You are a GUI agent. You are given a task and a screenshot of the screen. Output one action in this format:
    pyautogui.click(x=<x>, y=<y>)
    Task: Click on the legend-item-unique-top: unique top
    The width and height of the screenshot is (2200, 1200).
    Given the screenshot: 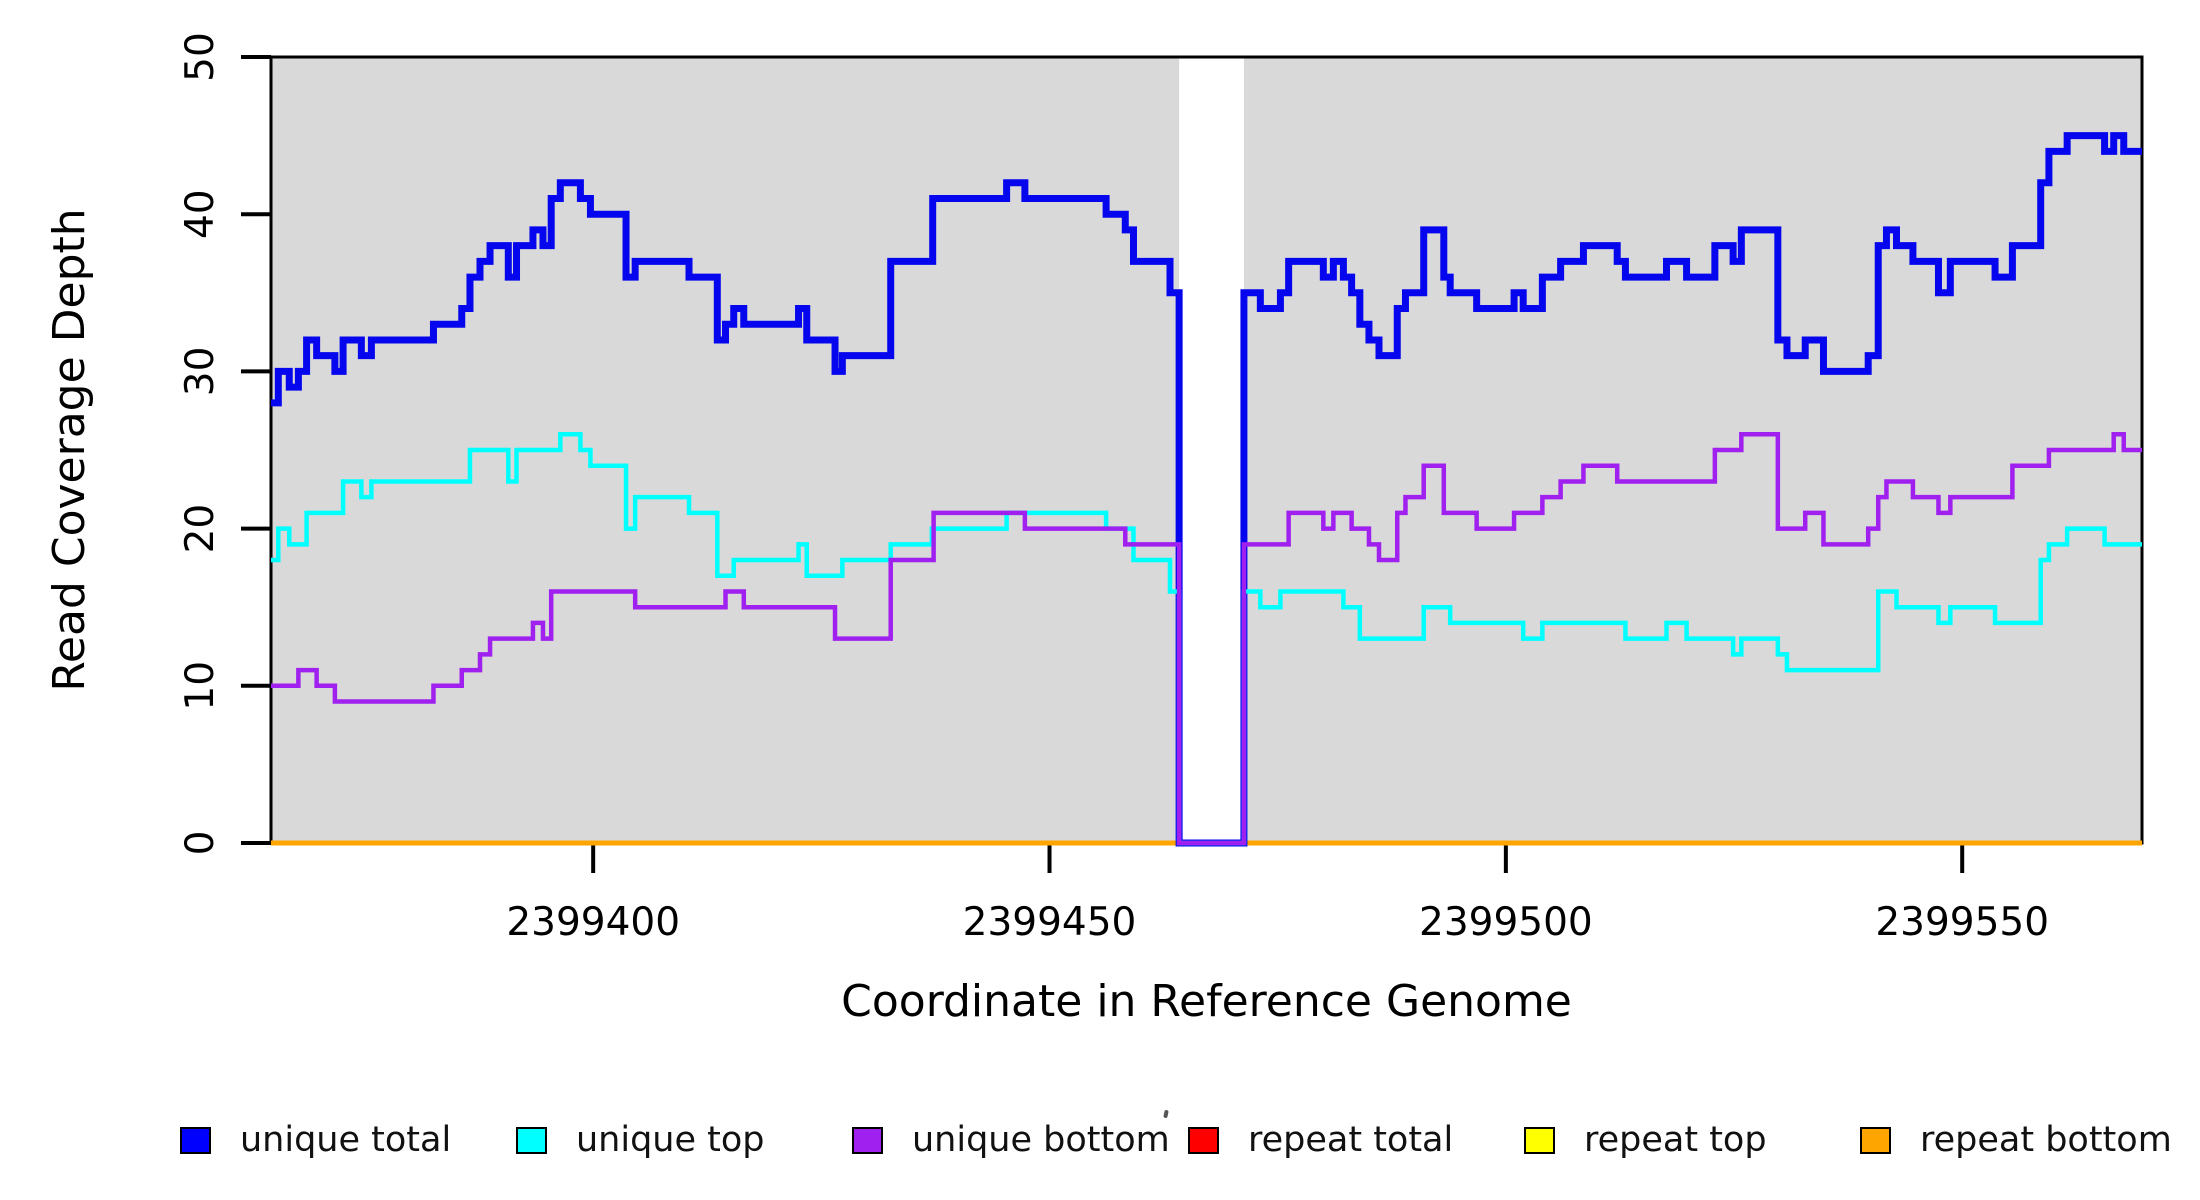 What is the action you would take?
    pyautogui.click(x=640, y=1140)
    